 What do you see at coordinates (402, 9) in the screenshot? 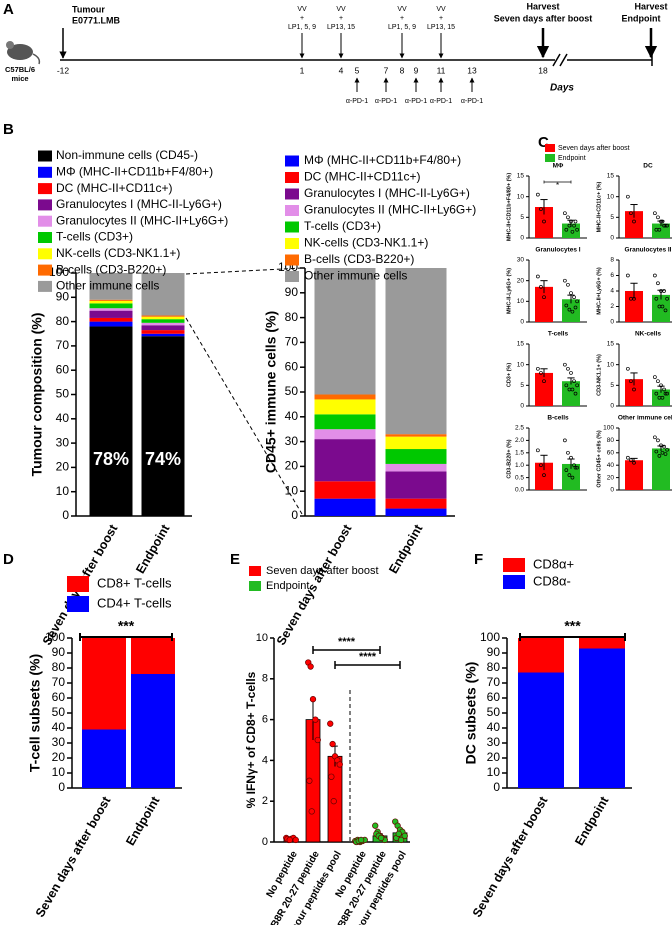
I see `injection-label: VV` at bounding box center [402, 9].